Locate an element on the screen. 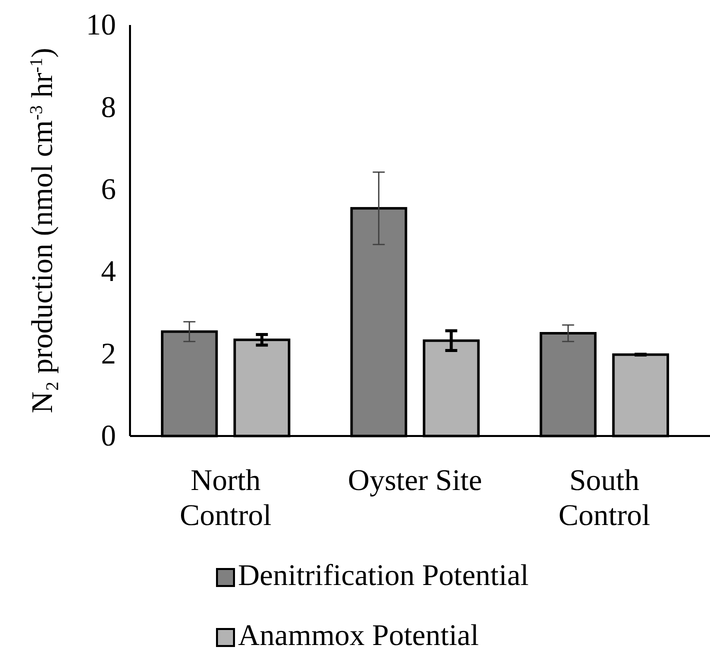  legend-label: Anammox Potential is located at coordinates (358, 635).